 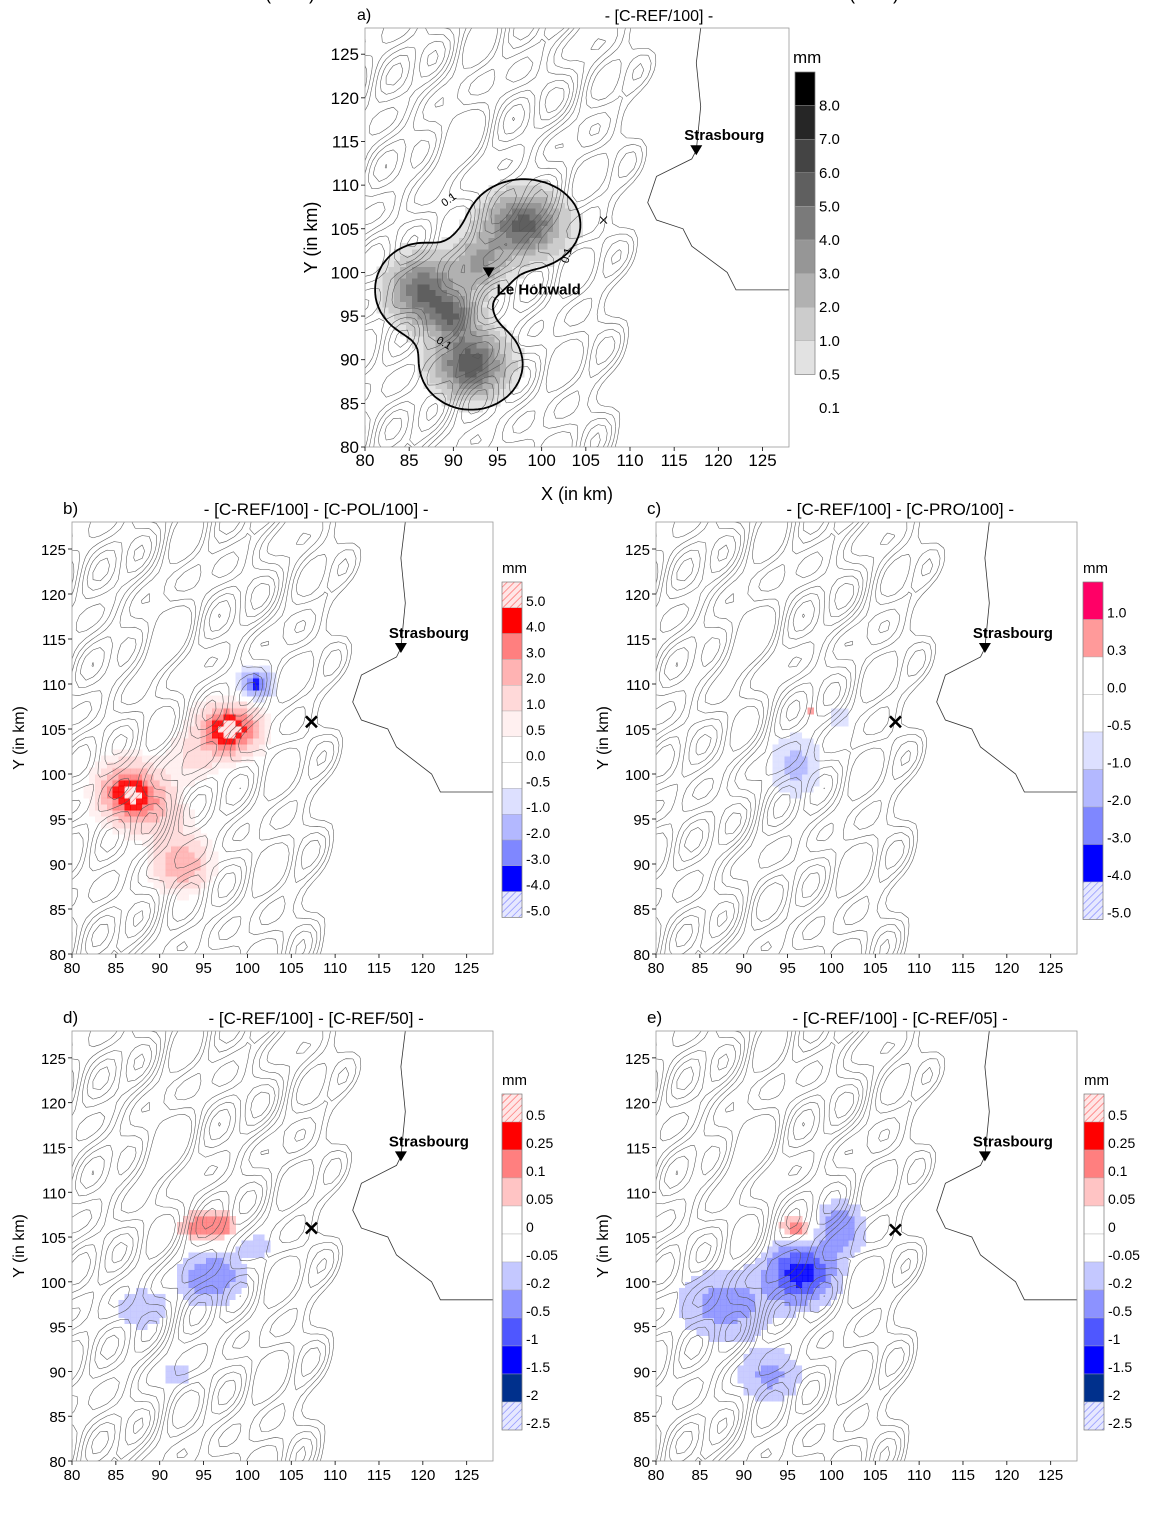 What do you see at coordinates (116, 1475) in the screenshot?
I see `x-tick-label: 85` at bounding box center [116, 1475].